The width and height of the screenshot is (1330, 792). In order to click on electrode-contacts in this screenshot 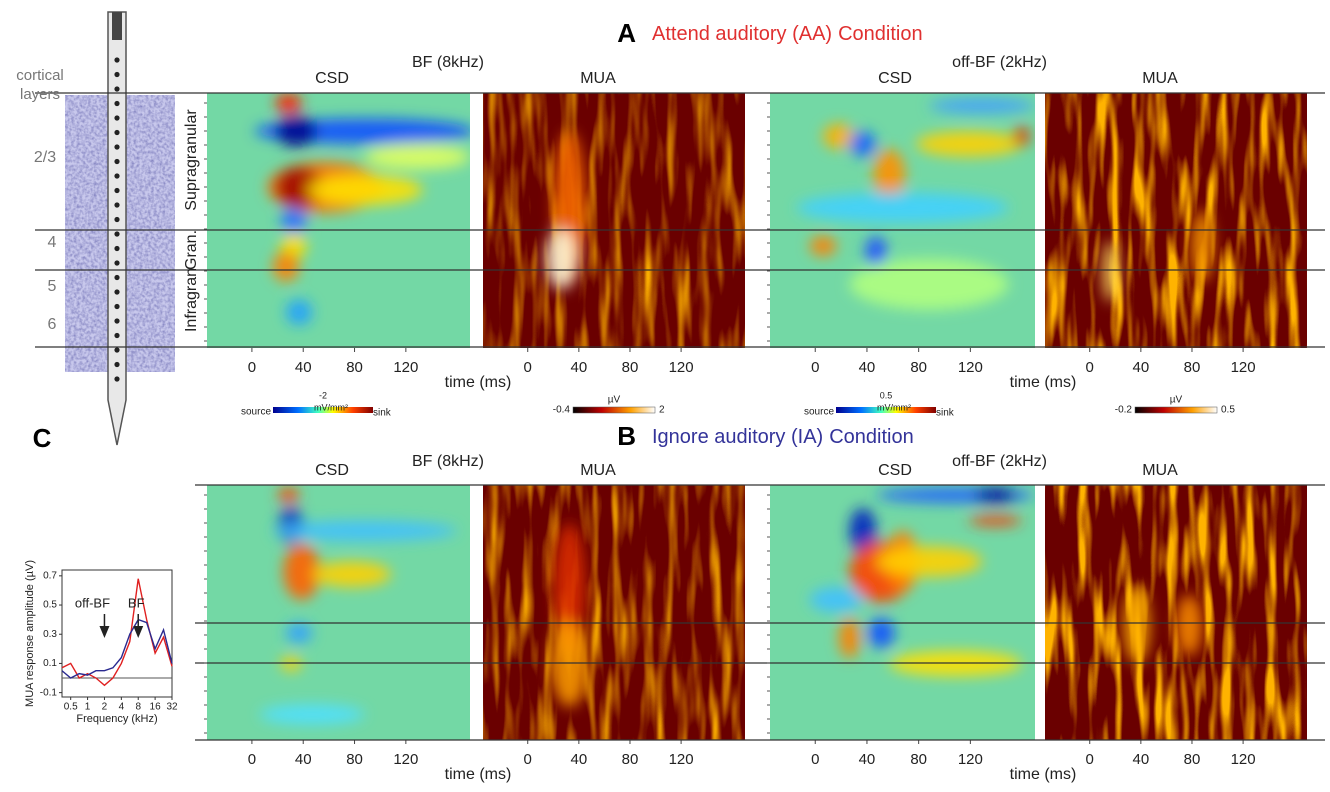, I will do `click(117, 219)`.